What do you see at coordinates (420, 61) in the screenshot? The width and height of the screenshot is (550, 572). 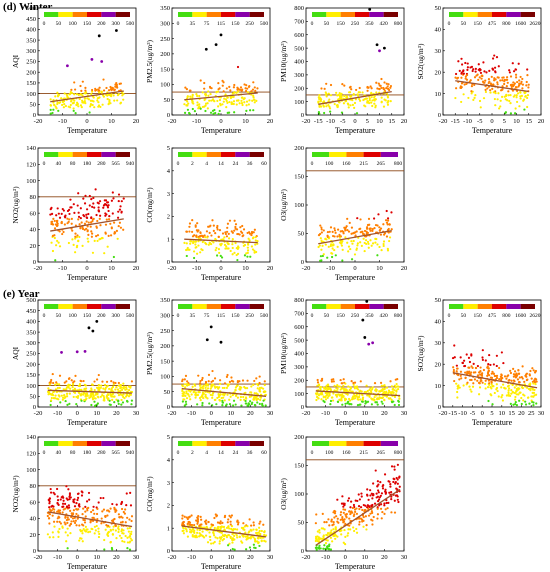 I see `y-axis-label: SO2(ug/m³)` at bounding box center [420, 61].